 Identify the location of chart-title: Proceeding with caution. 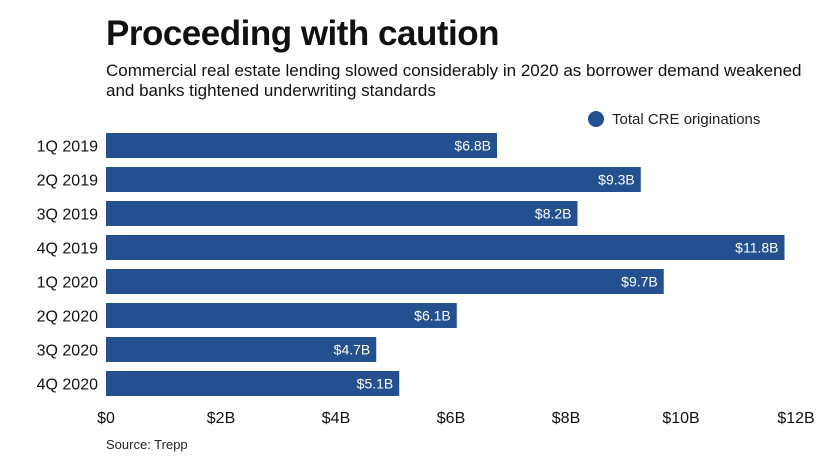
(302, 33).